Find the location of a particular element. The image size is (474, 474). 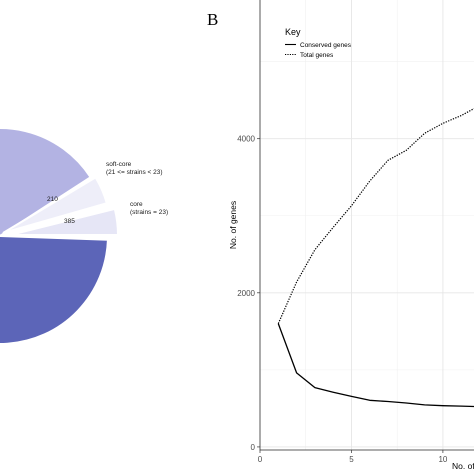

legend: Key Conserved genes Total genes is located at coordinates (318, 43).